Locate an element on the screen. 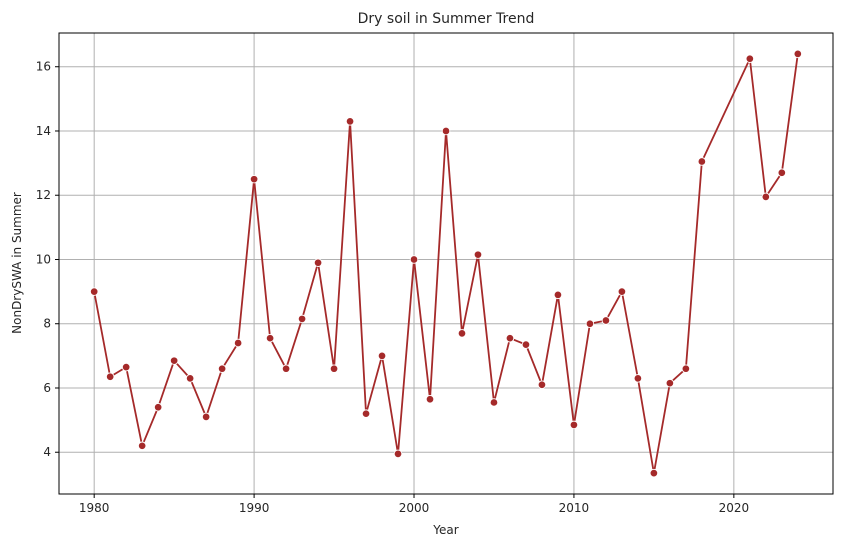 This screenshot has height=547, width=842. x-tick-label: 2010 is located at coordinates (574, 508).